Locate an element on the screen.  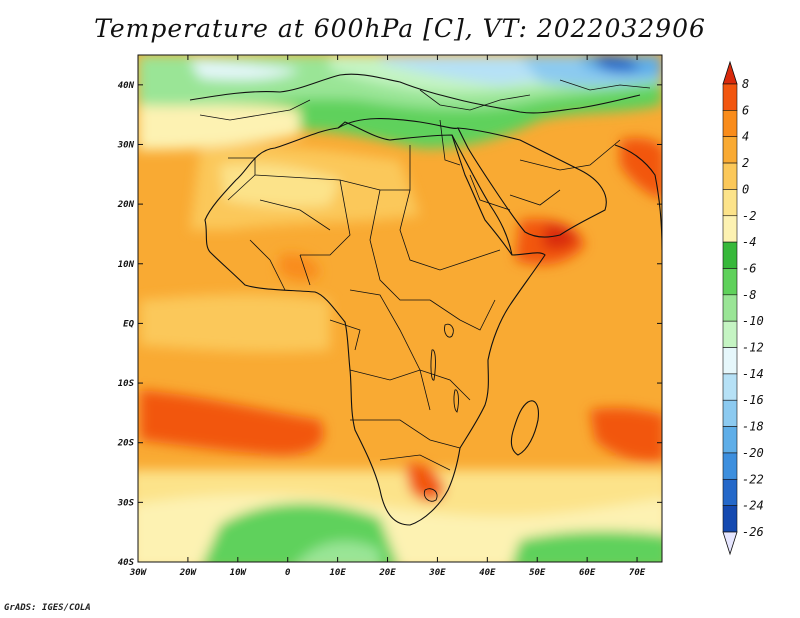
lat-tick-label: 30S is located at coordinates (126, 503).